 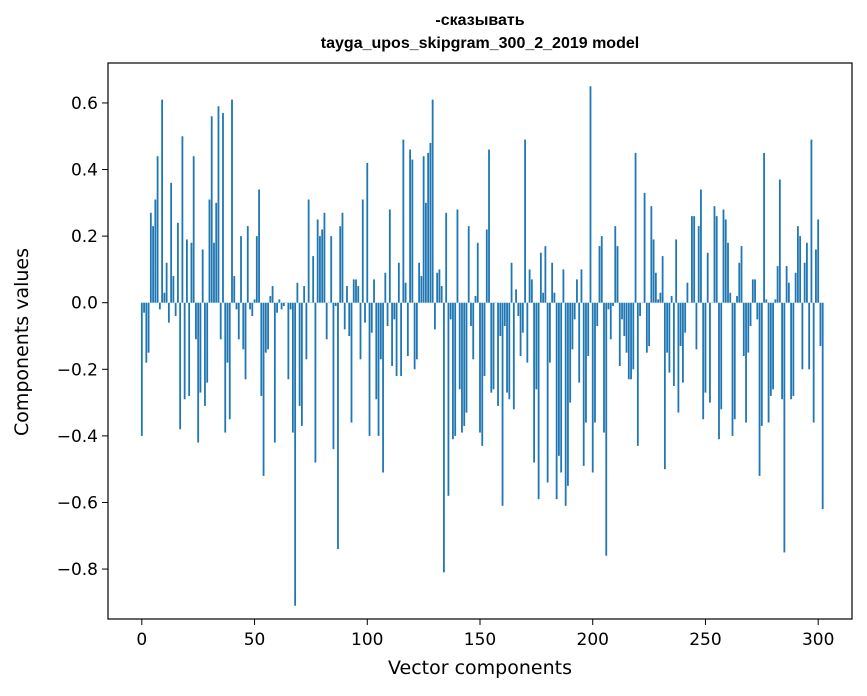 I want to click on y-axis-label: Components values, so click(x=22, y=342).